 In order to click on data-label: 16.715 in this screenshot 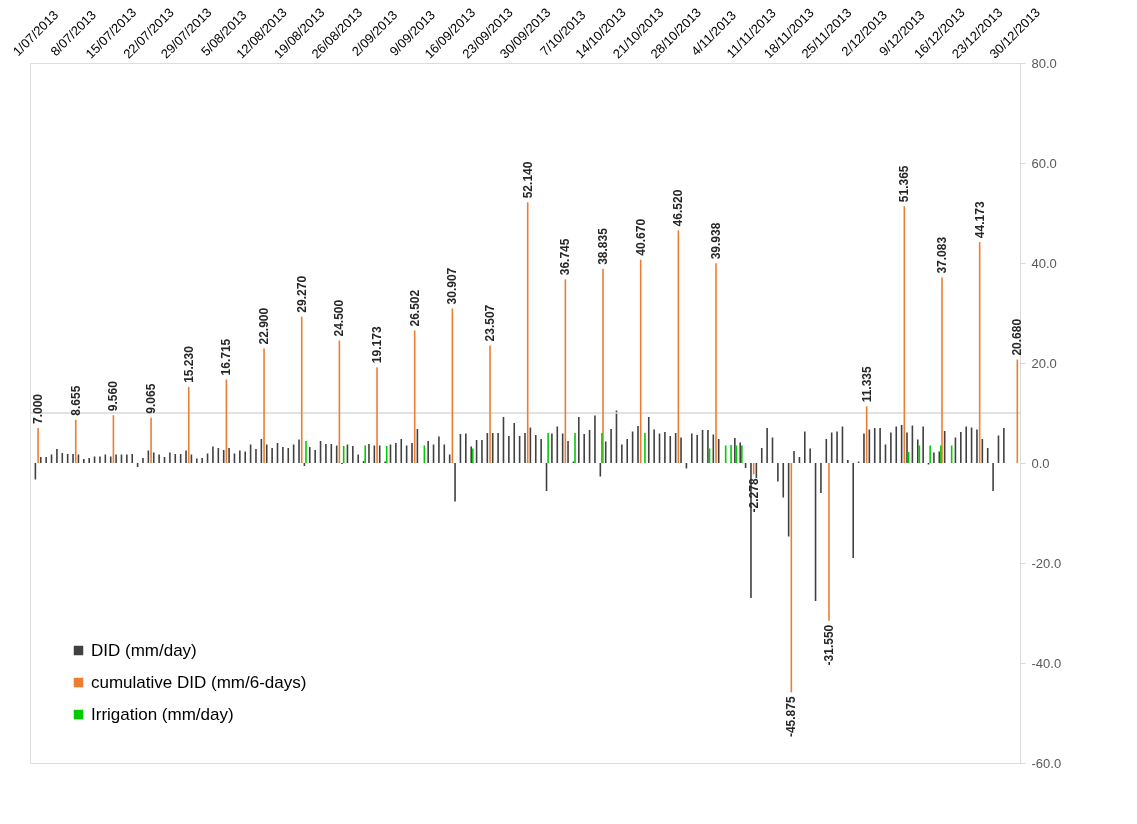, I will do `click(226, 357)`.